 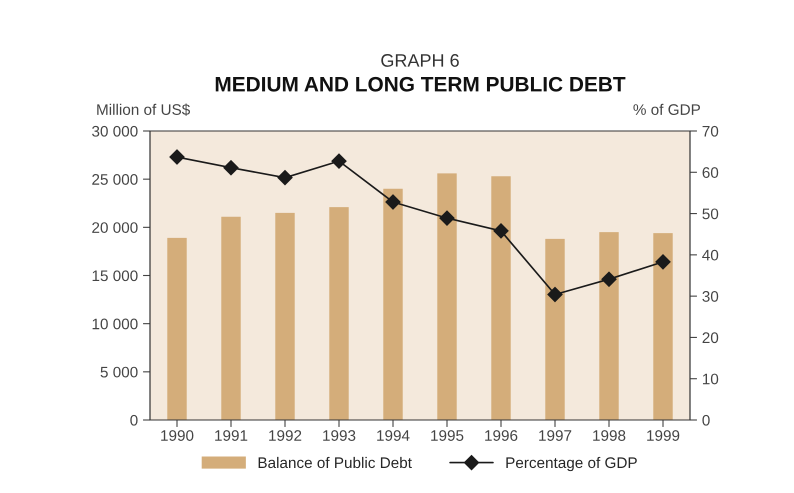 I want to click on y-tick-label: 15 000, so click(x=115, y=276).